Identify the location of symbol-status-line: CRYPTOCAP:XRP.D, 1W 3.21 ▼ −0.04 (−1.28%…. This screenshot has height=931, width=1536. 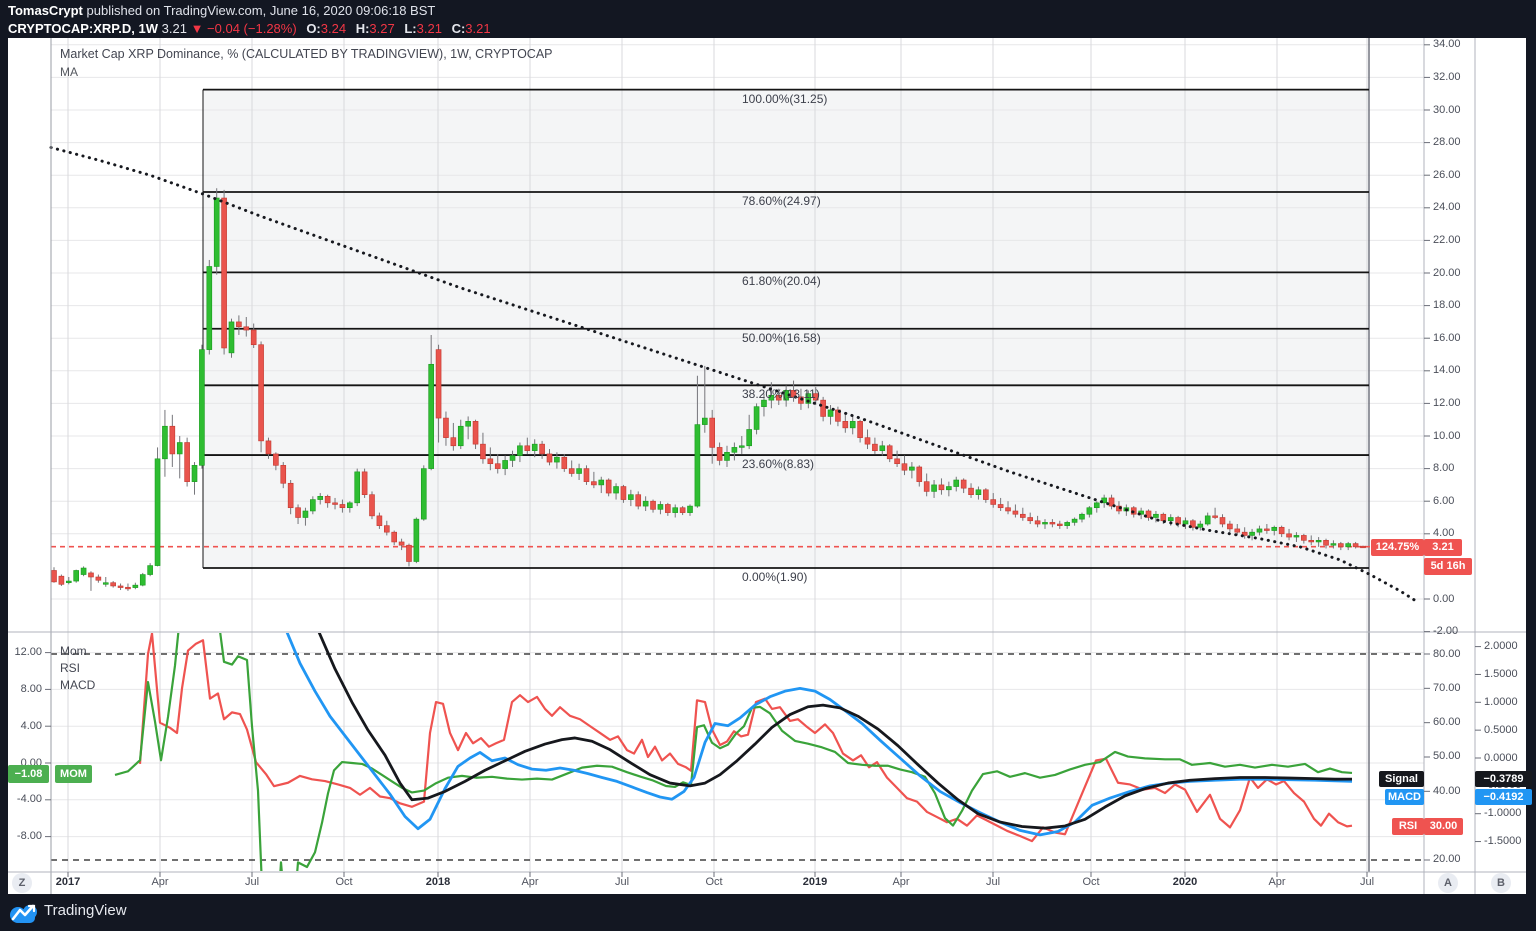
(249, 28).